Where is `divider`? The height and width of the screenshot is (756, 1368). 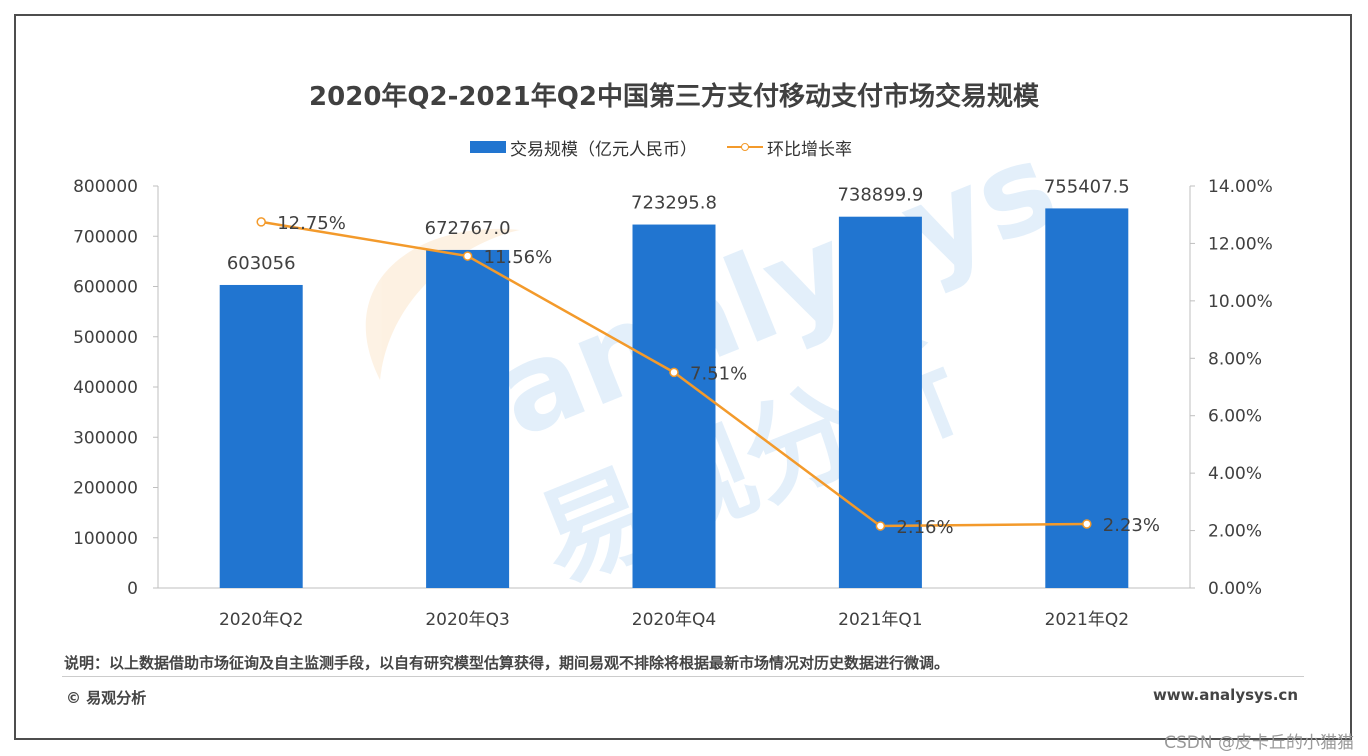
divider is located at coordinates (683, 676).